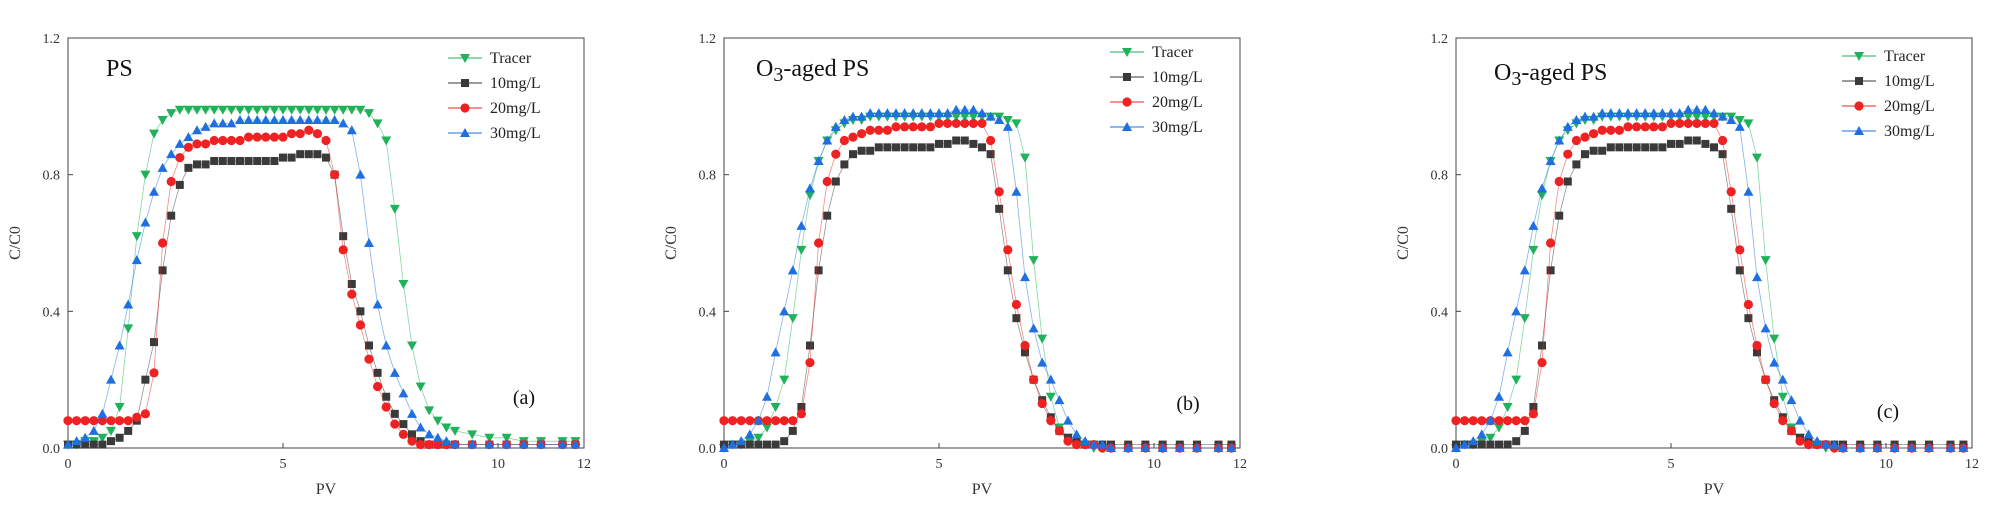  What do you see at coordinates (1886, 464) in the screenshot?
I see `x-tick-label: 10` at bounding box center [1886, 464].